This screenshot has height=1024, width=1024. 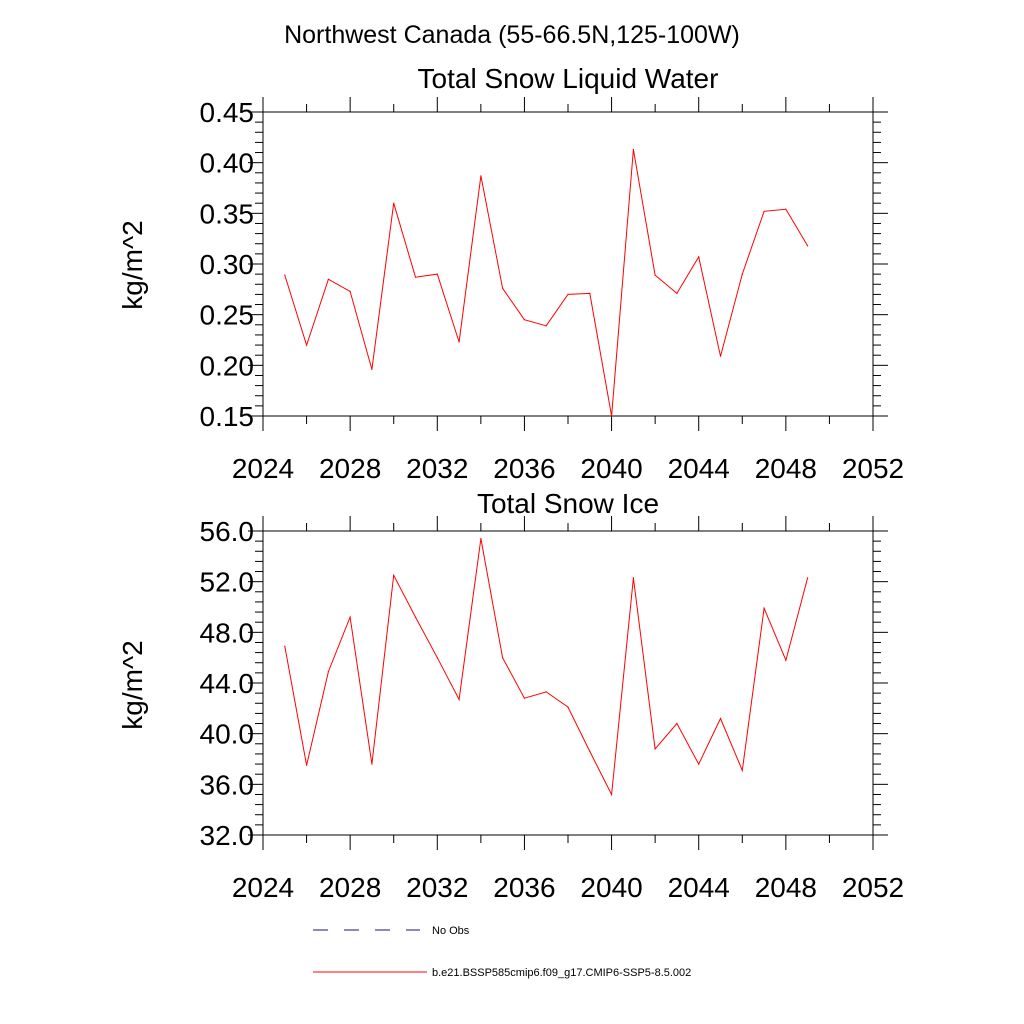 What do you see at coordinates (227, 112) in the screenshot?
I see `y-tick-label: 0.45` at bounding box center [227, 112].